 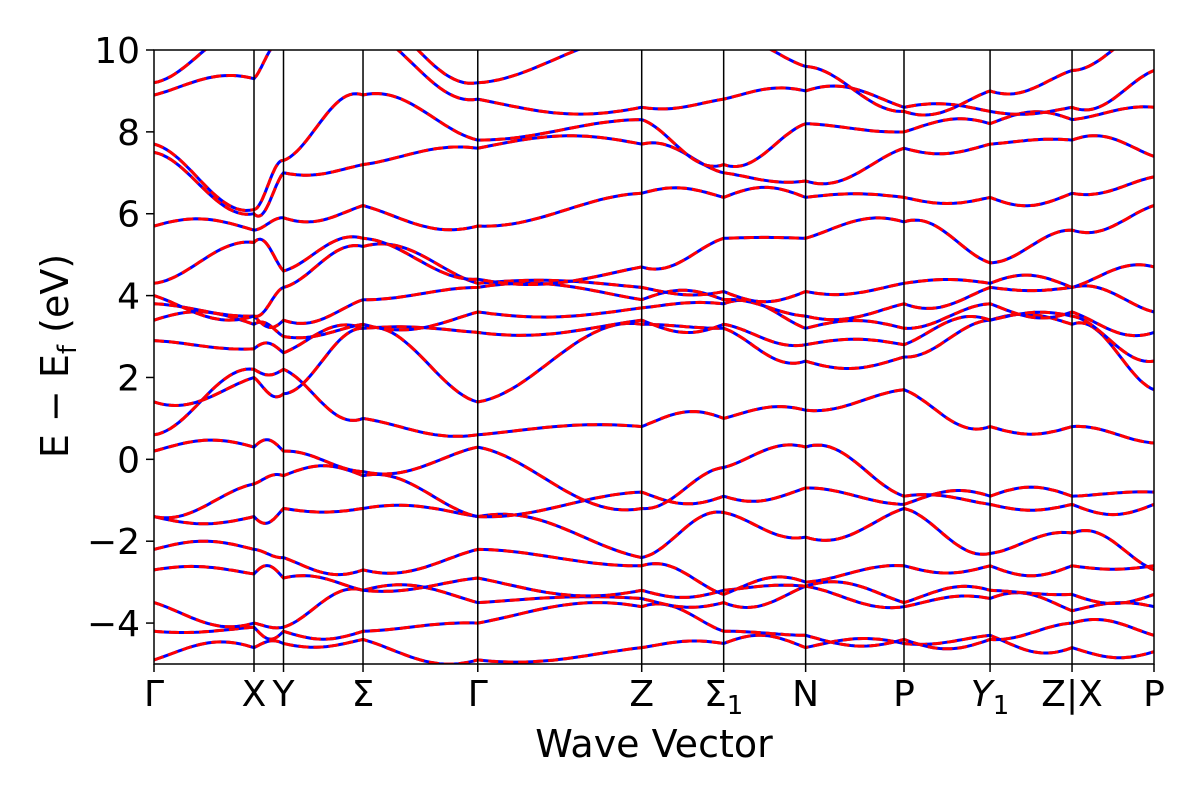 I want to click on y-tick-label: 0, so click(x=128, y=460).